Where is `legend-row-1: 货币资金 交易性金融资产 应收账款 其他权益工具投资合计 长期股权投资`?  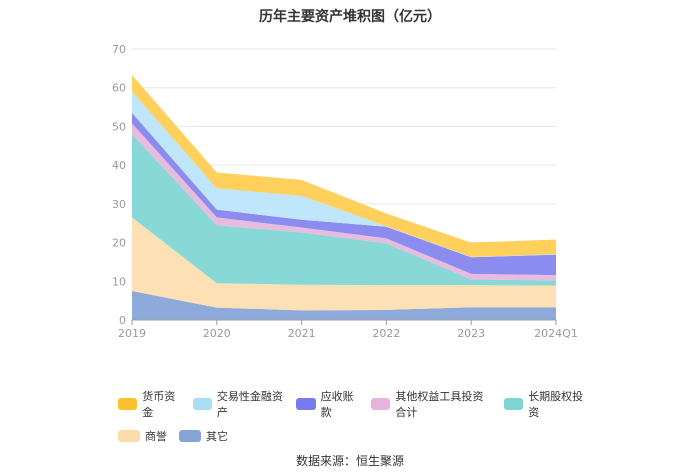
legend-row-1: 货币资金 交易性金融资产 应收账款 其他权益工具投资合计 长期股权投资 is located at coordinates (358, 404).